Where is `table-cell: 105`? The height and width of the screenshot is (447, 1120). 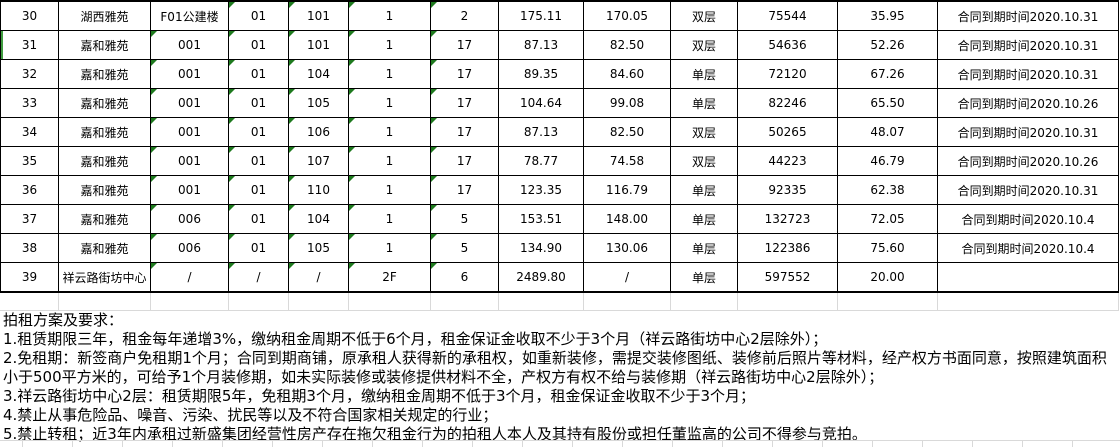 table-cell: 105 is located at coordinates (318, 248).